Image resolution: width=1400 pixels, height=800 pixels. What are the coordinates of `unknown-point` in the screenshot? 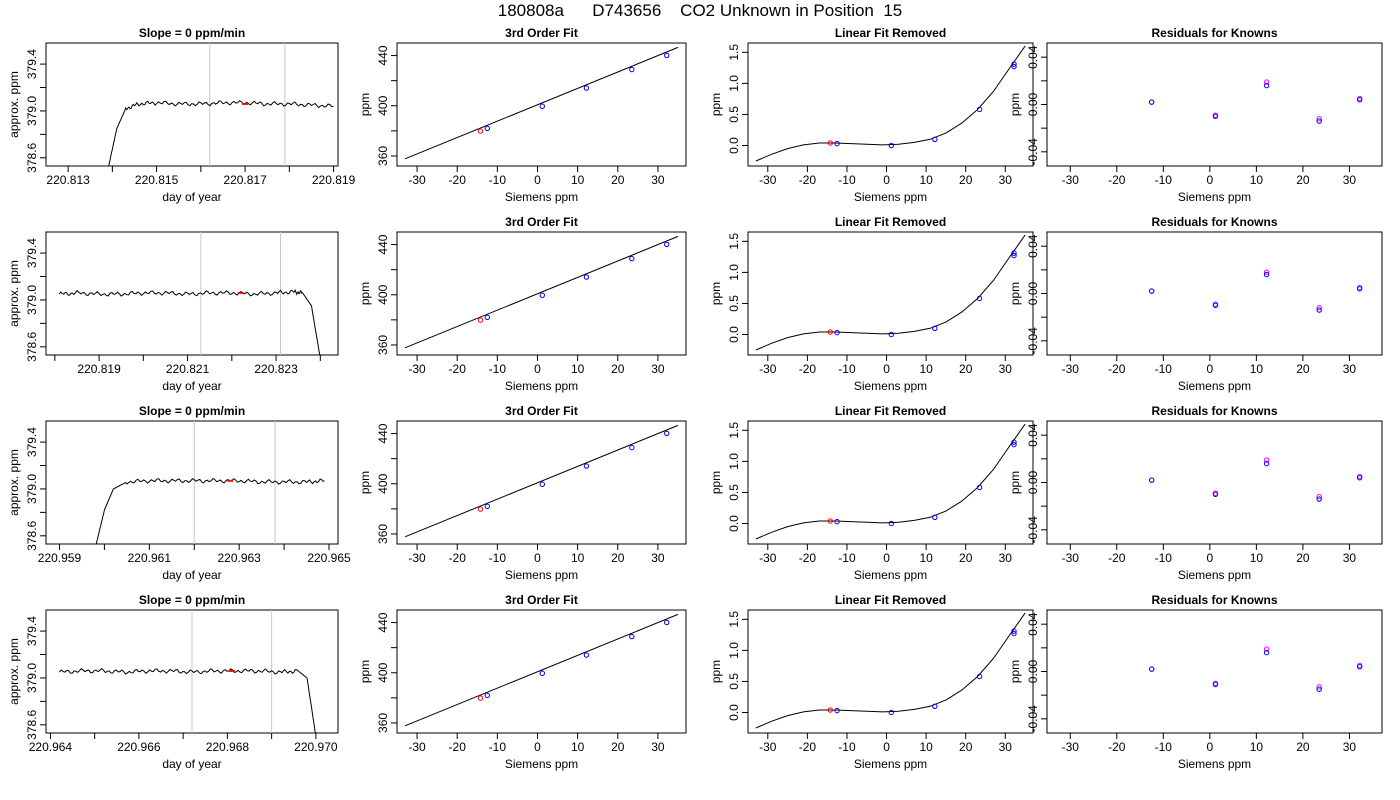 It's located at (480, 698).